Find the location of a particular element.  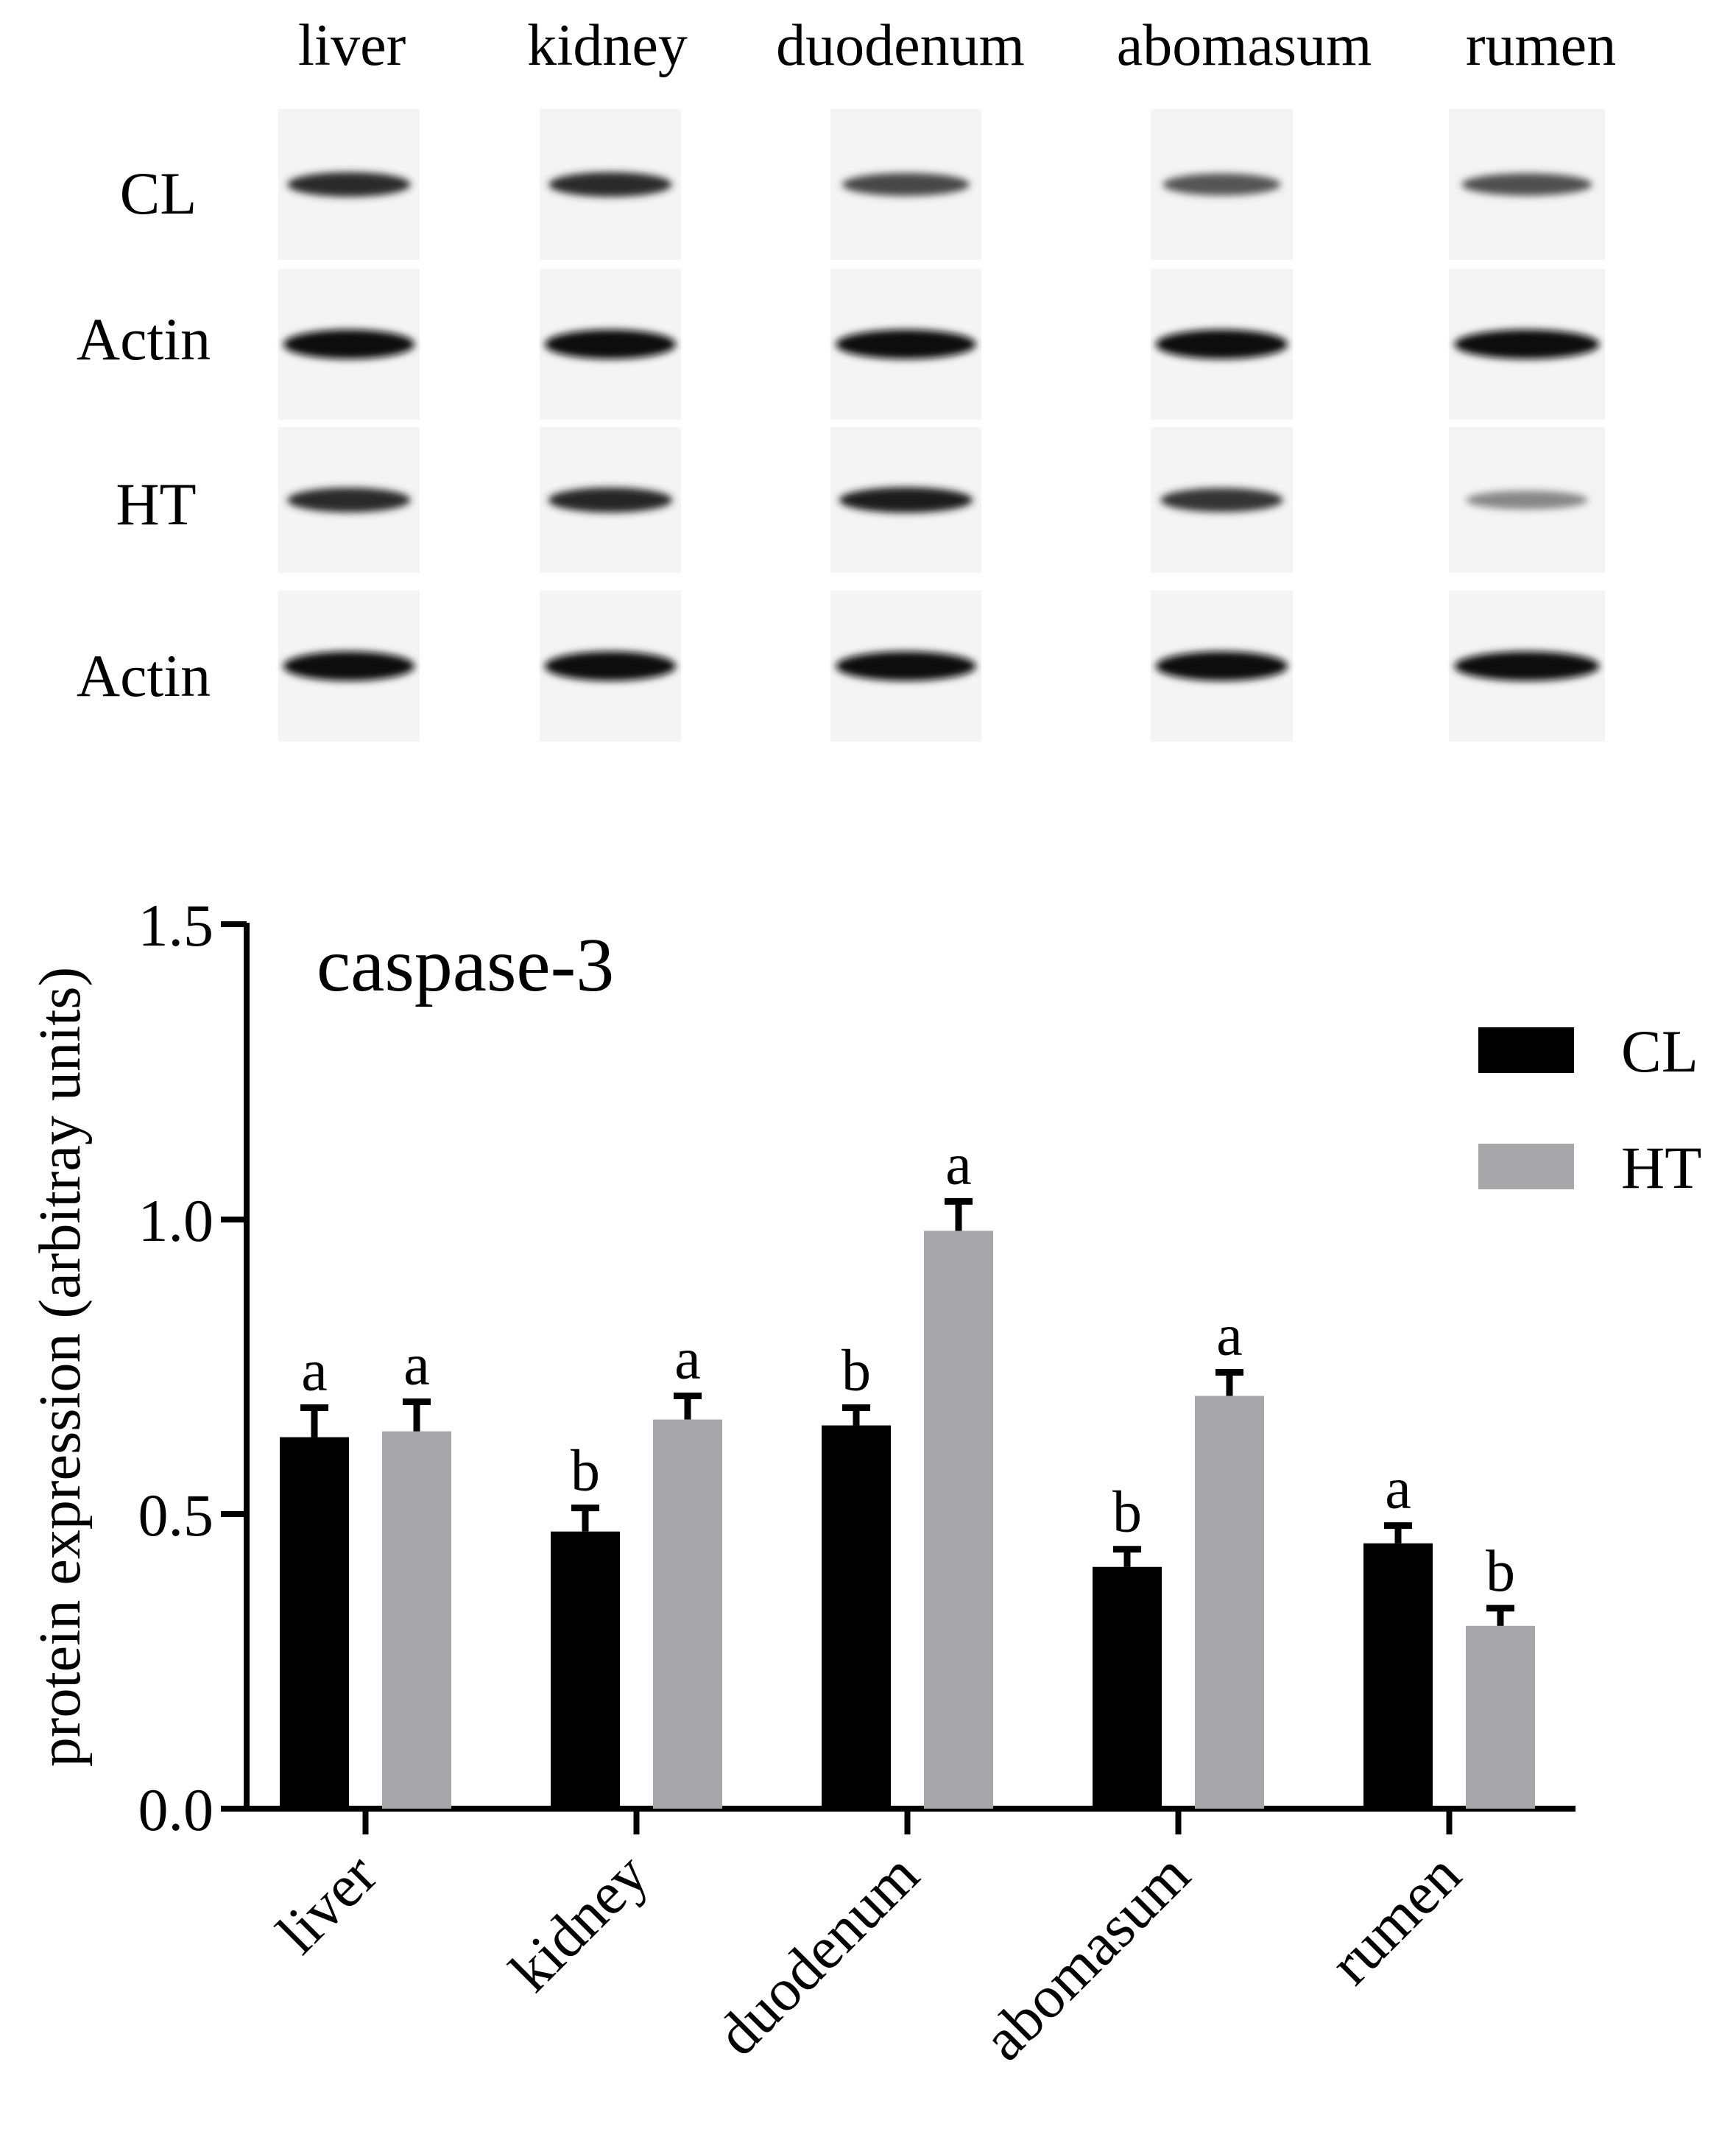

blot-tissue-label: kidney is located at coordinates (607, 45).